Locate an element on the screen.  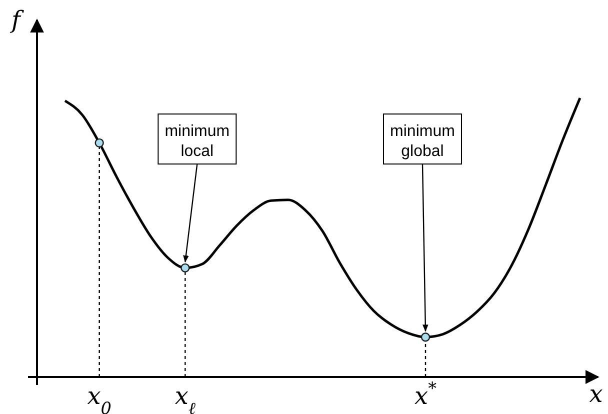
x-tick-label: x$_{ℓ}$ is located at coordinates (185, 398).